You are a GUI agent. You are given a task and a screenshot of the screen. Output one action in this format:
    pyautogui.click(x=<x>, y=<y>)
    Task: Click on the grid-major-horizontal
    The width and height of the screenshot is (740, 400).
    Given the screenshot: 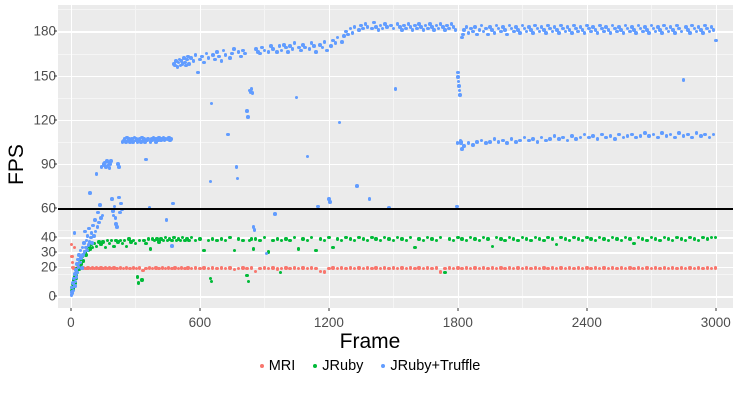 What is the action you would take?
    pyautogui.click(x=395, y=297)
    